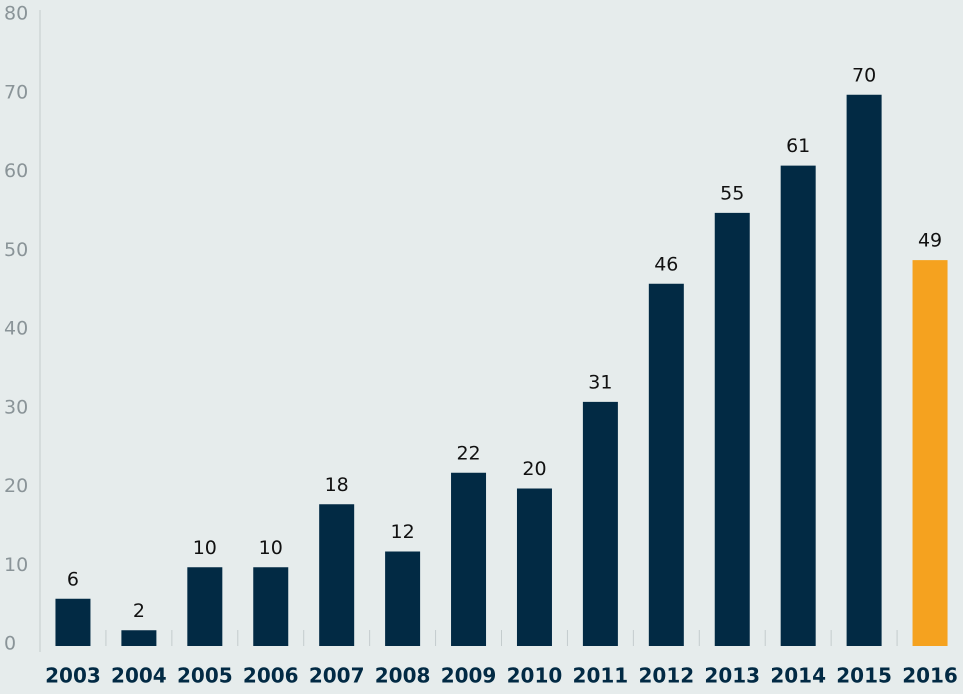 The width and height of the screenshot is (963, 694). Describe the element at coordinates (73, 579) in the screenshot. I see `value-label: 6` at that location.